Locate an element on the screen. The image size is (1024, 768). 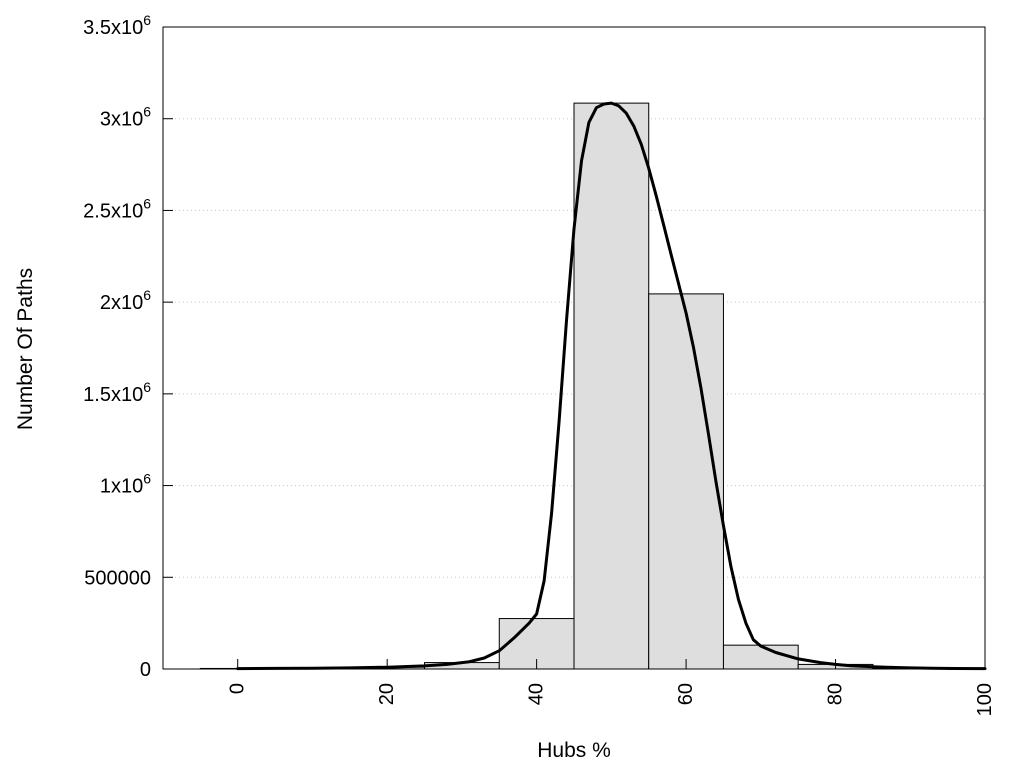
x-tick-label-4: 80 is located at coordinates (836, 694).